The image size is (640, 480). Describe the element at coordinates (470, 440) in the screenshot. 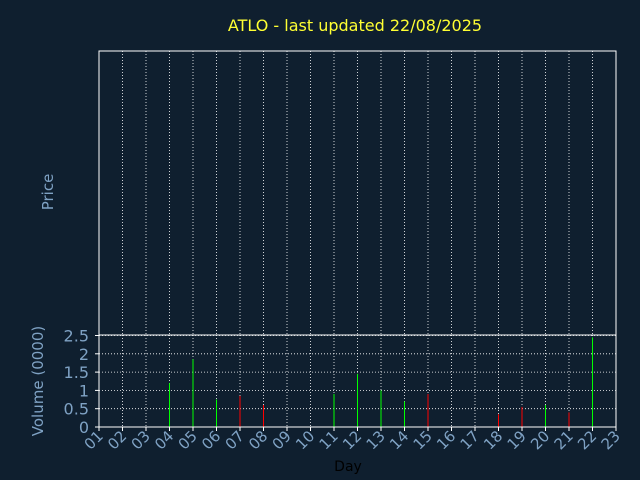

I see `x-tick-label: 17` at that location.